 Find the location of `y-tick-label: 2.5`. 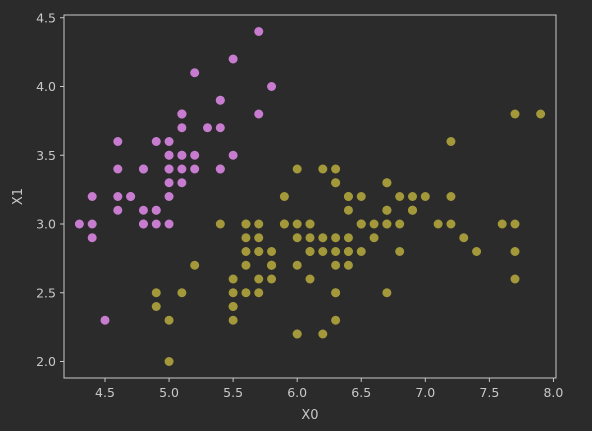

y-tick-label: 2.5 is located at coordinates (46, 292).